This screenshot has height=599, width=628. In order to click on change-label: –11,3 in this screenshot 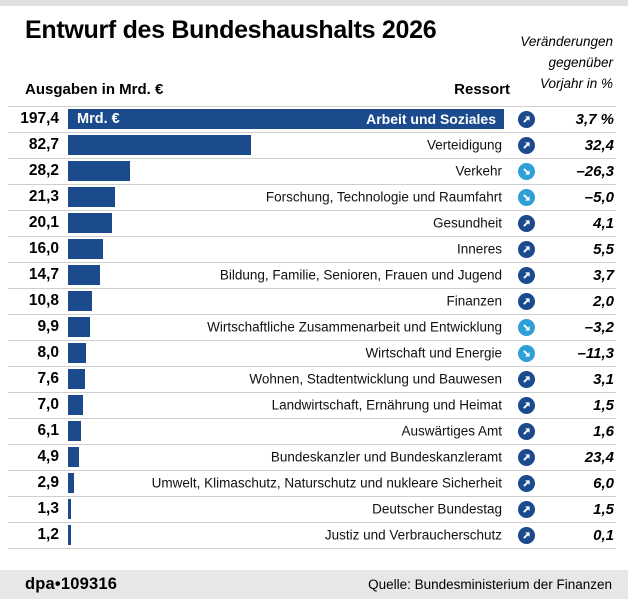, I will do `click(595, 353)`.